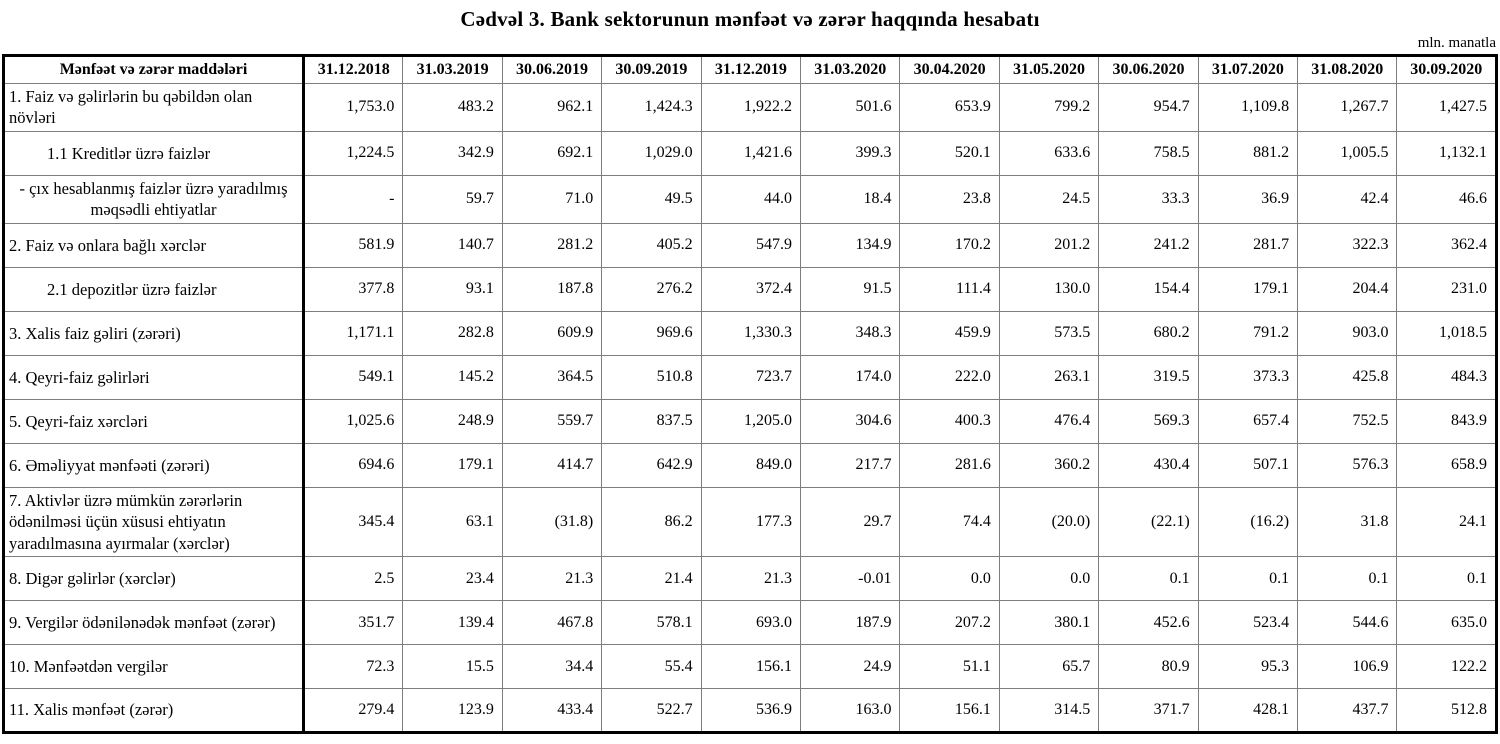  I want to click on value-cell: 231.0, so click(1446, 289).